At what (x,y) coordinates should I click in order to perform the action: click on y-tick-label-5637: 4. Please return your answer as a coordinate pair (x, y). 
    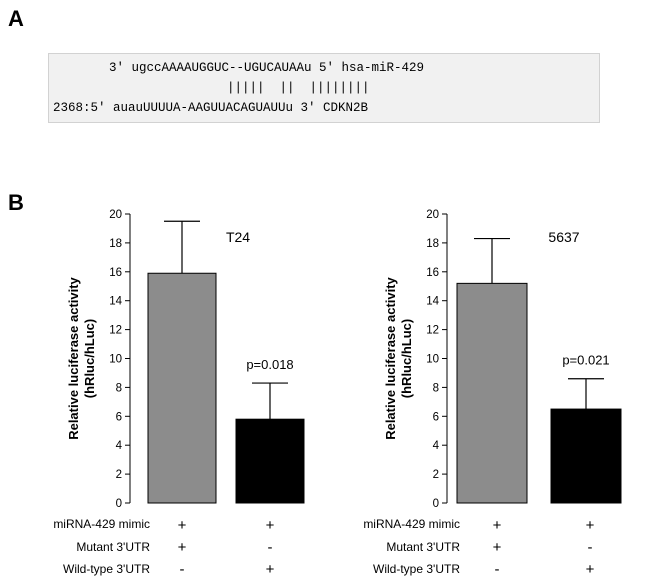
    Looking at the image, I should click on (436, 446).